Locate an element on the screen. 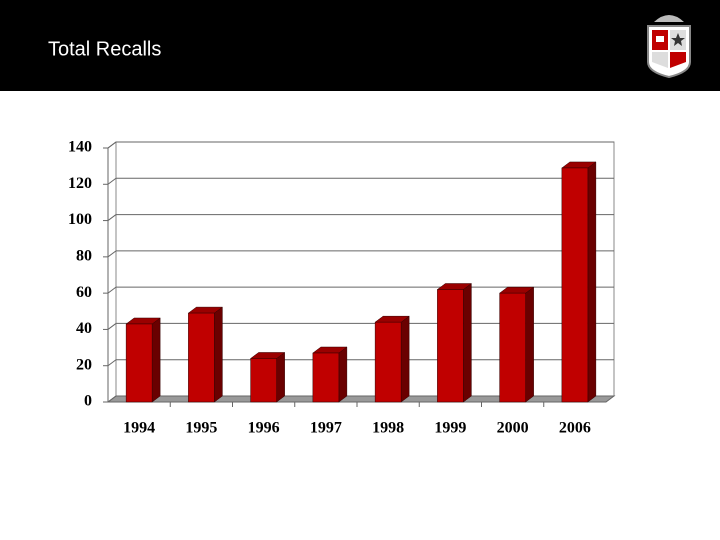 The image size is (720, 540). y-tick-label: 0 is located at coordinates (88, 401).